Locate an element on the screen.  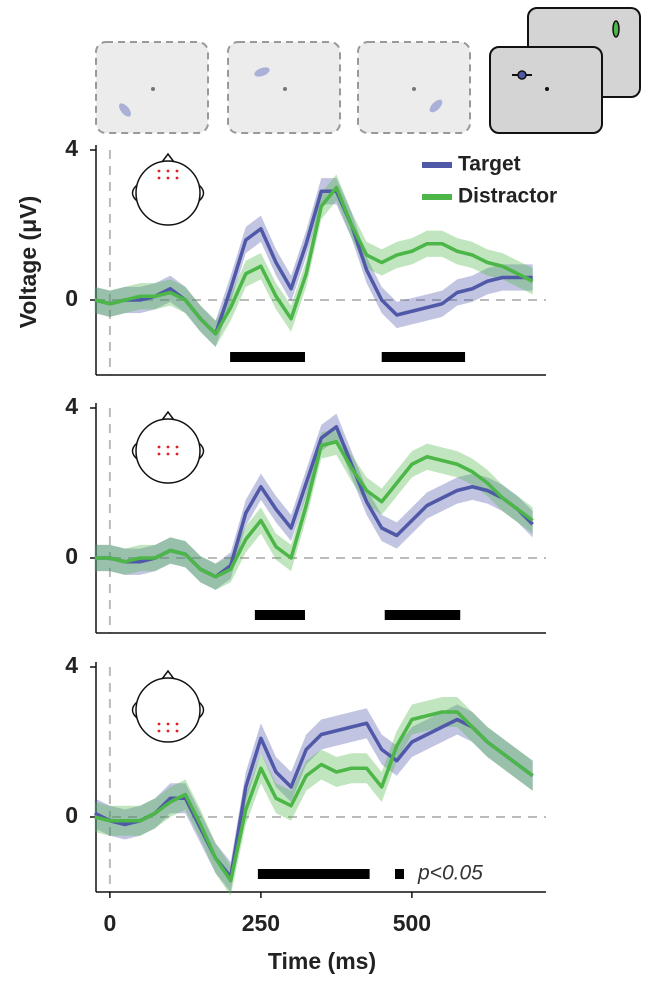
x-tick-label: 250 is located at coordinates (261, 923).